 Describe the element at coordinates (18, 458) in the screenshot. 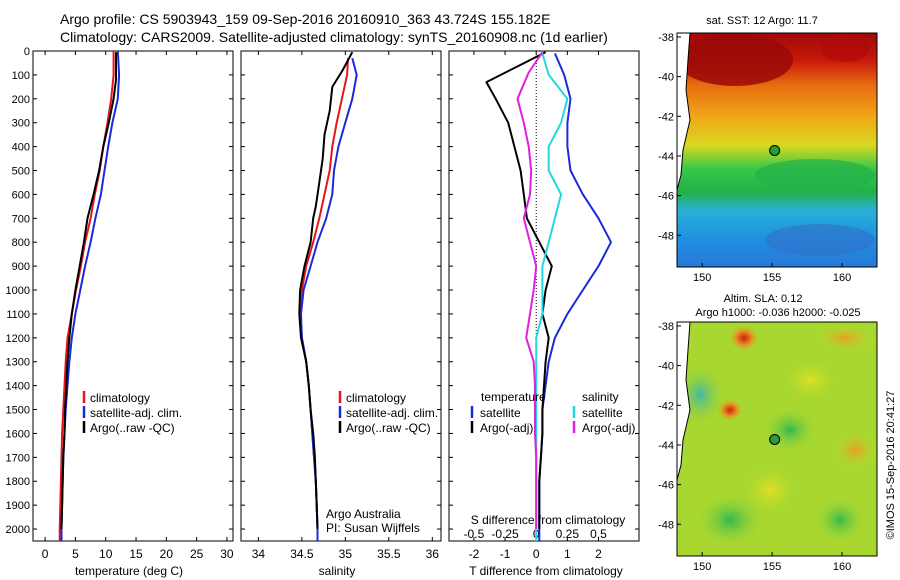

I see `depth-tick-label: 1700` at that location.